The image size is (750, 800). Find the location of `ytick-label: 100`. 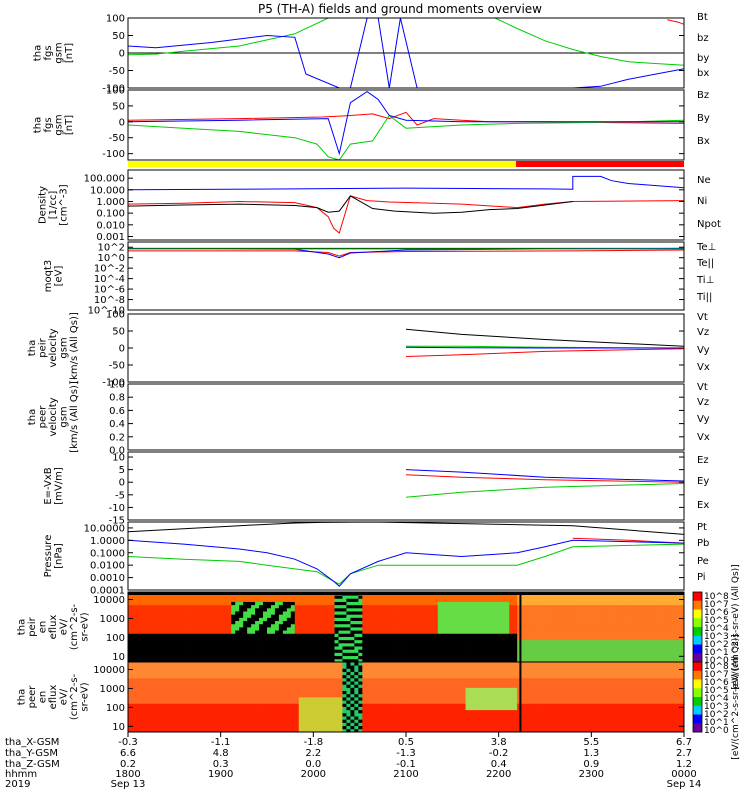

ytick-label: 100 is located at coordinates (115, 91).